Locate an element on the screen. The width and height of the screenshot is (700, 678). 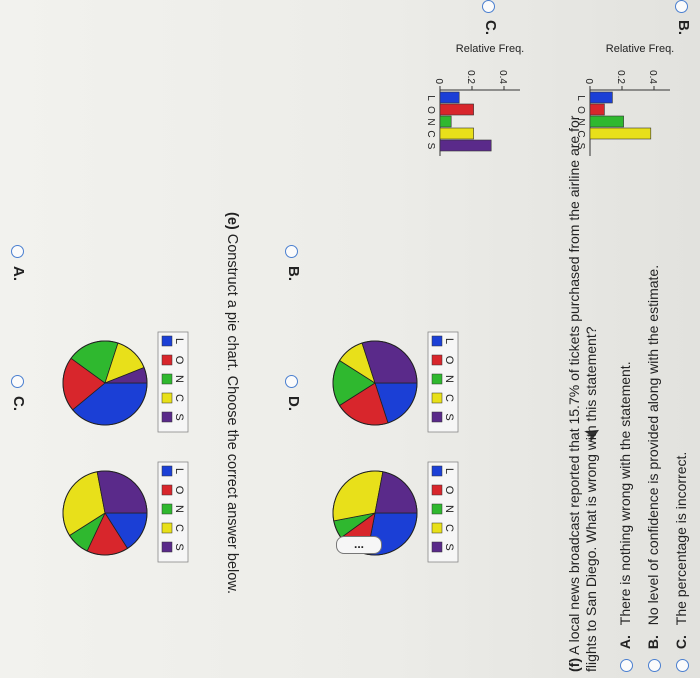
option-c-pie-radio is located at coordinates (17, 381).